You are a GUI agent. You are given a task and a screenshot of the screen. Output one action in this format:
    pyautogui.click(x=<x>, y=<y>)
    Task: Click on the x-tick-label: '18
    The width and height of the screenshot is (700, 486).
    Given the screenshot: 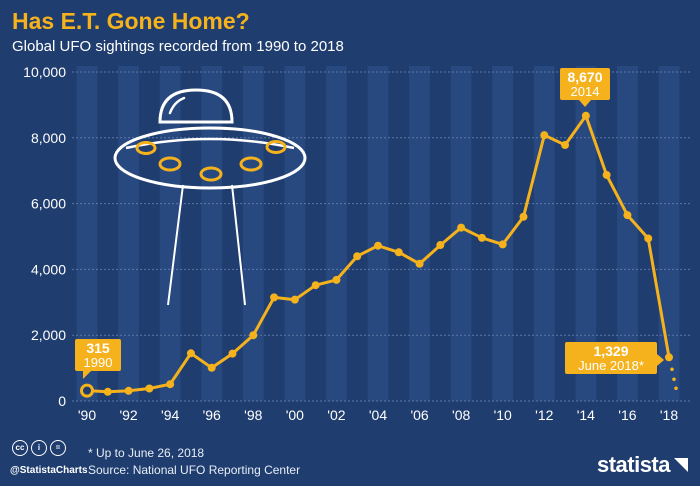 What is the action you would take?
    pyautogui.click(x=669, y=415)
    